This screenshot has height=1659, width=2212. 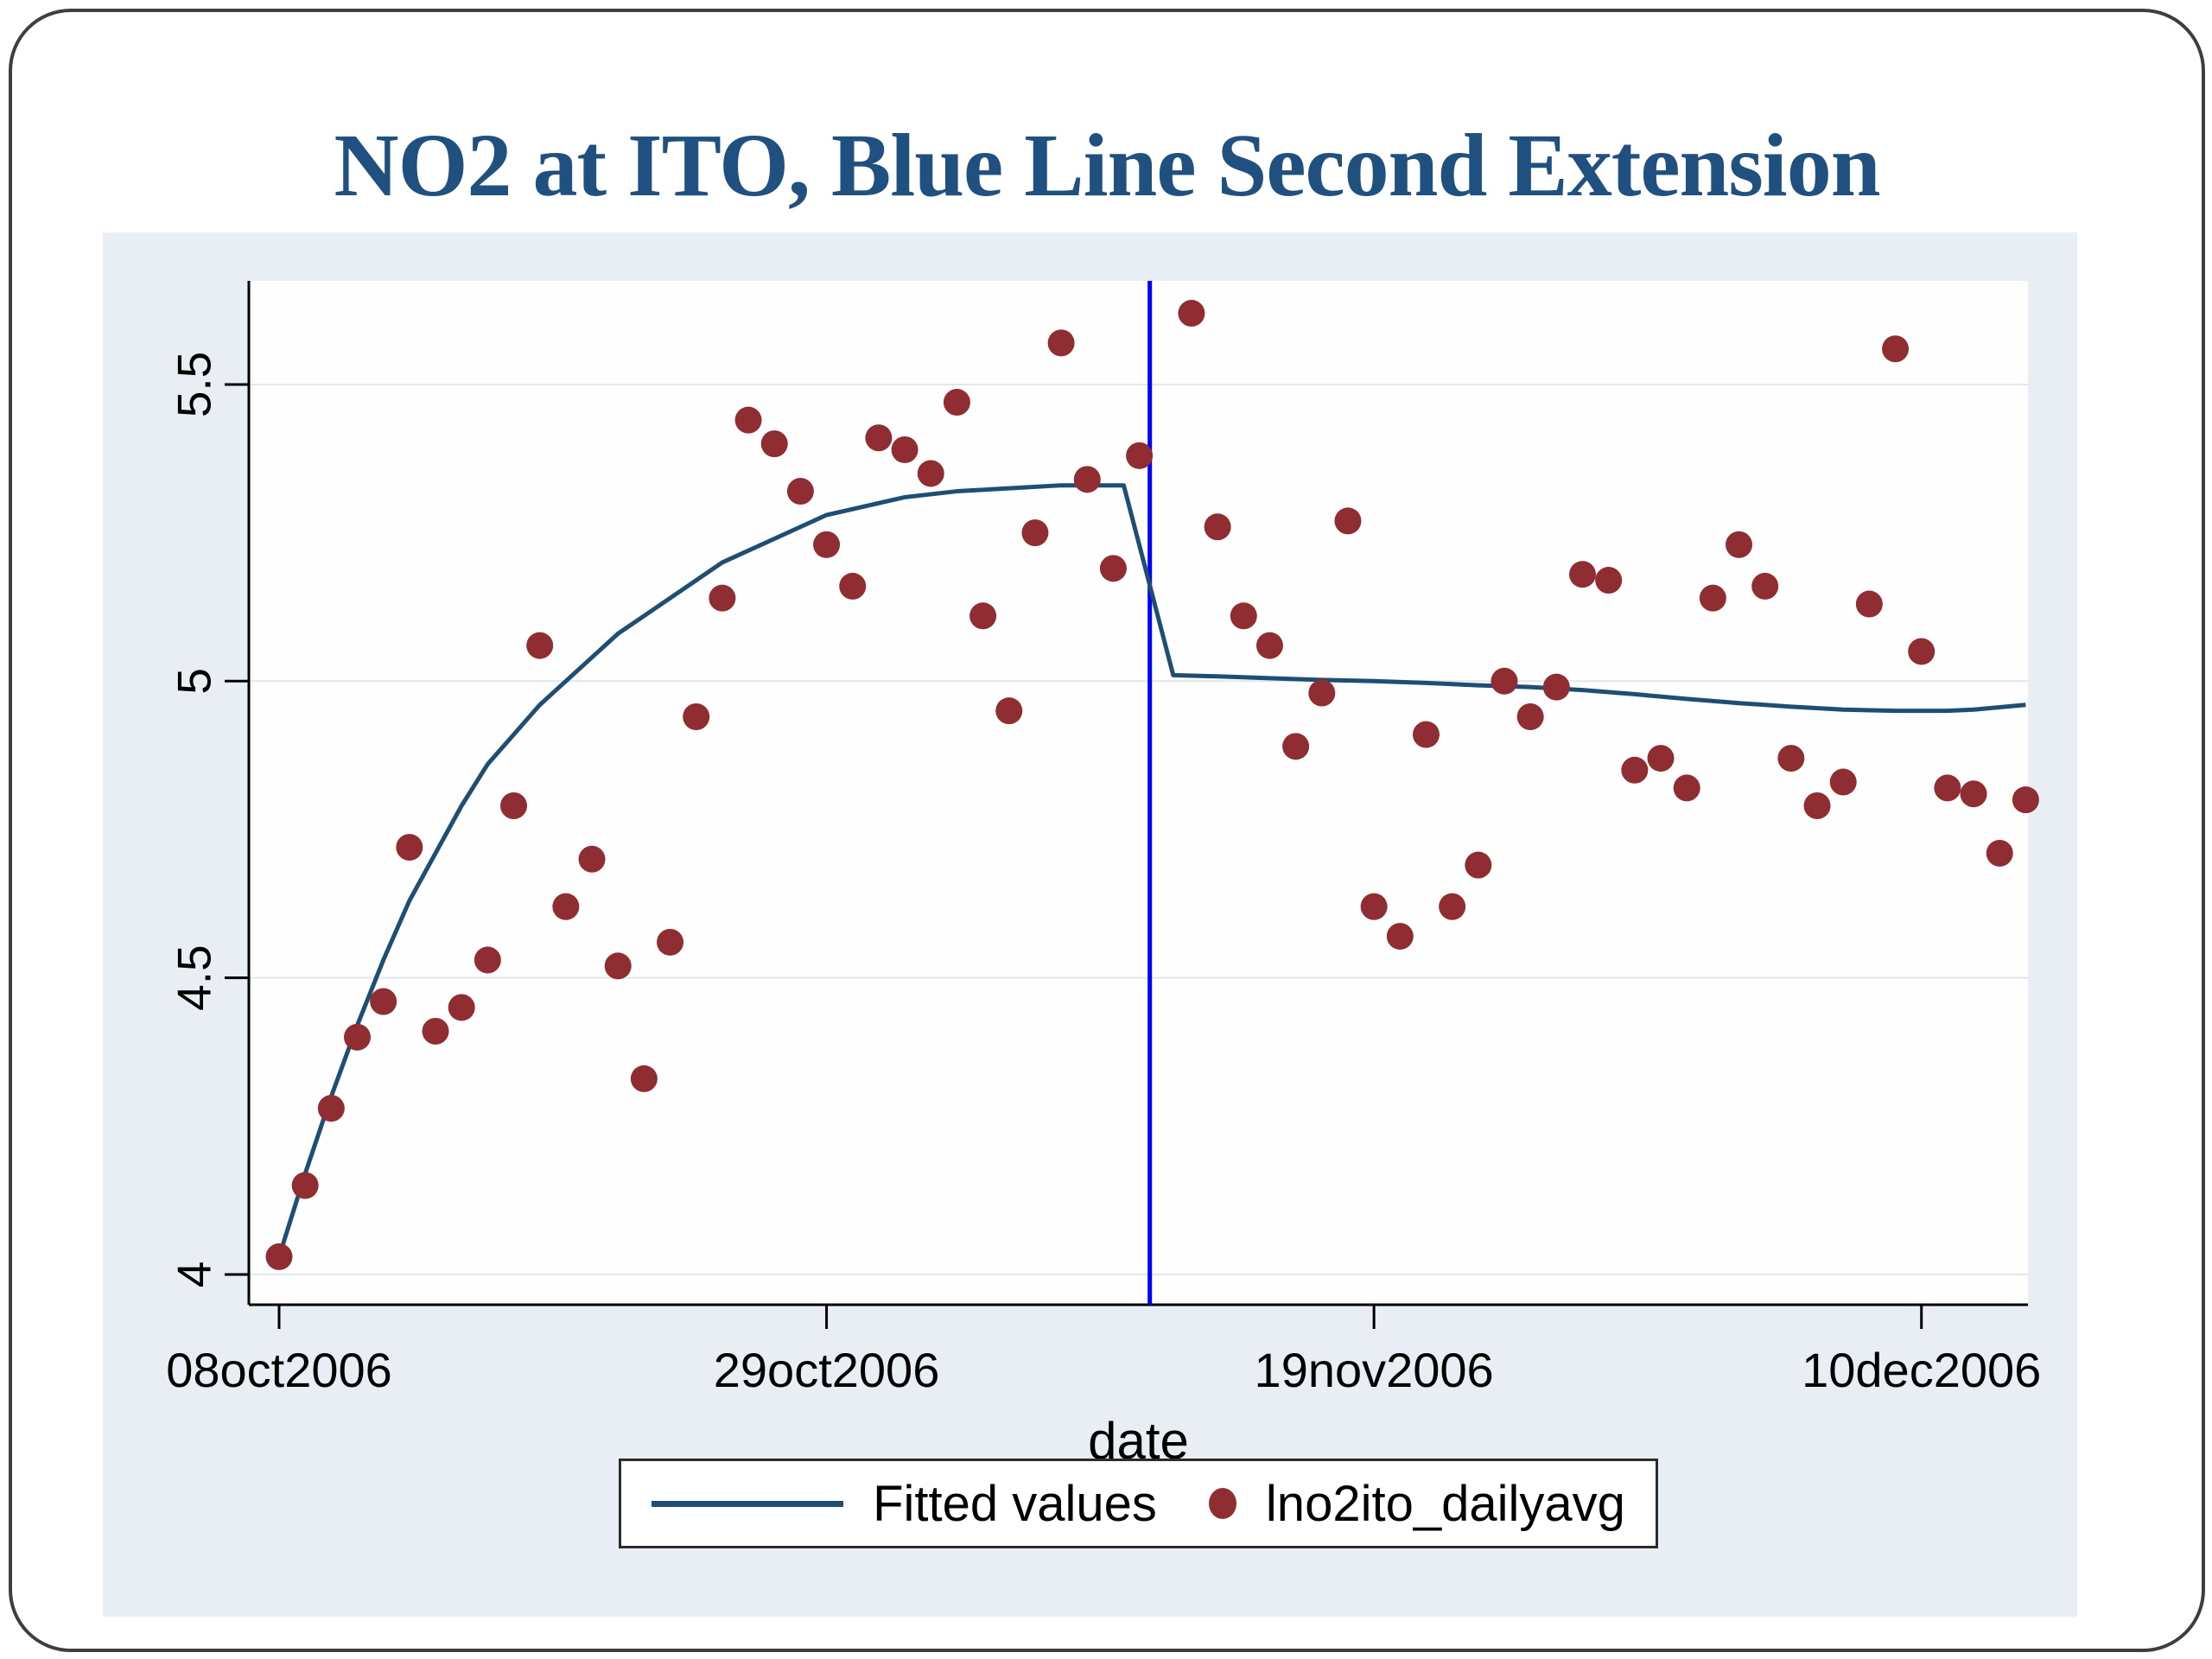 I want to click on data-point-28nov2006, so click(x=1609, y=580).